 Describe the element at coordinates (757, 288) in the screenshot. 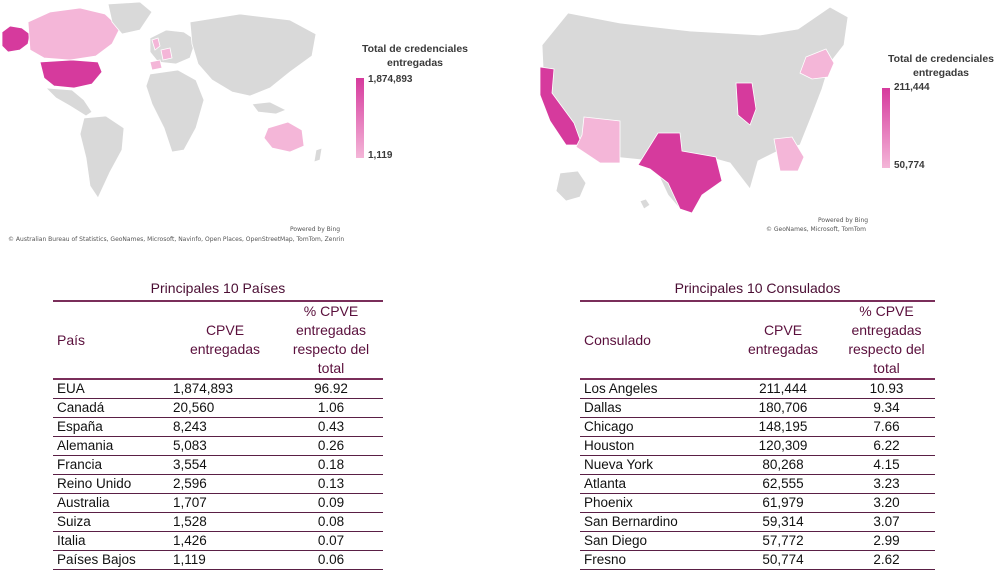

I see `consulados-table-title: Principales 10 Consulados` at that location.